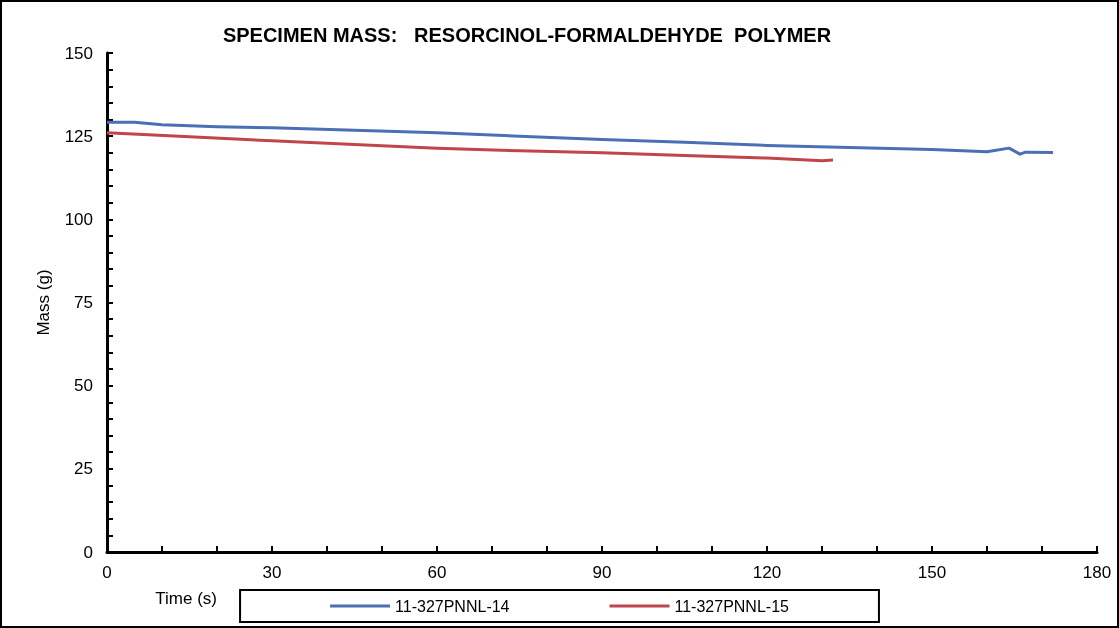  Describe the element at coordinates (83, 469) in the screenshot. I see `y-tick-label: 25` at that location.